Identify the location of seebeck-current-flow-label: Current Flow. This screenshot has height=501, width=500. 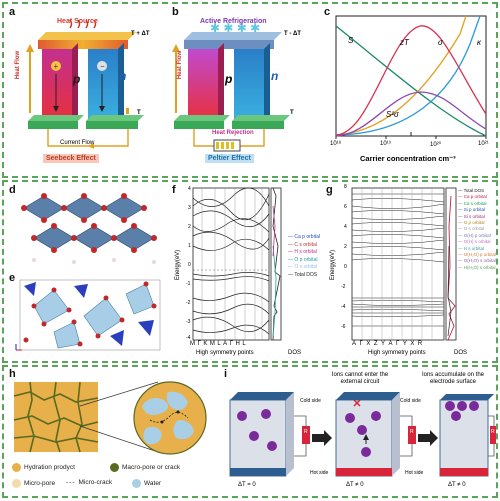
(77, 143).